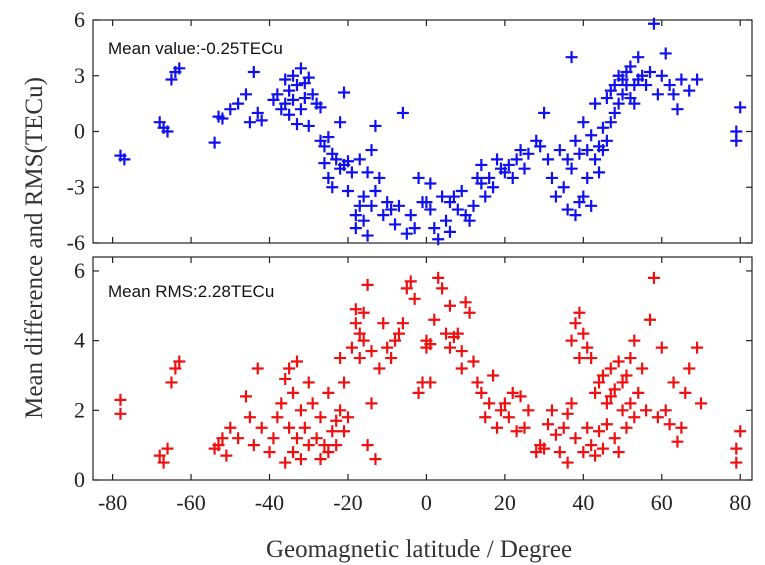 This screenshot has height=565, width=765. Describe the element at coordinates (191, 291) in the screenshot. I see `annotation: Mean RMS:2.28TECu` at that location.